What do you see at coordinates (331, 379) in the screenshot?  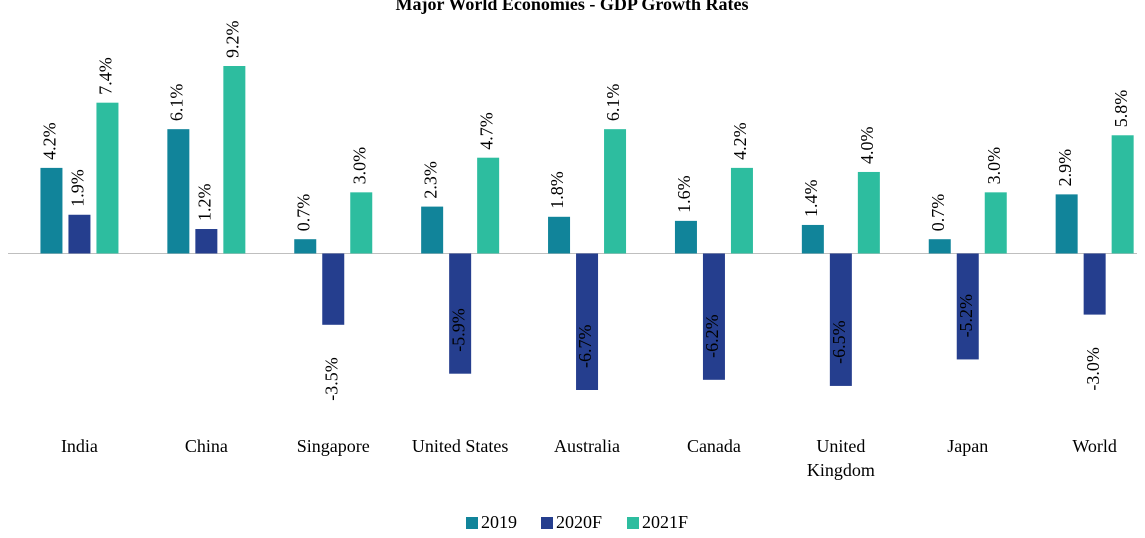 I see `data-label: -3.5%` at bounding box center [331, 379].